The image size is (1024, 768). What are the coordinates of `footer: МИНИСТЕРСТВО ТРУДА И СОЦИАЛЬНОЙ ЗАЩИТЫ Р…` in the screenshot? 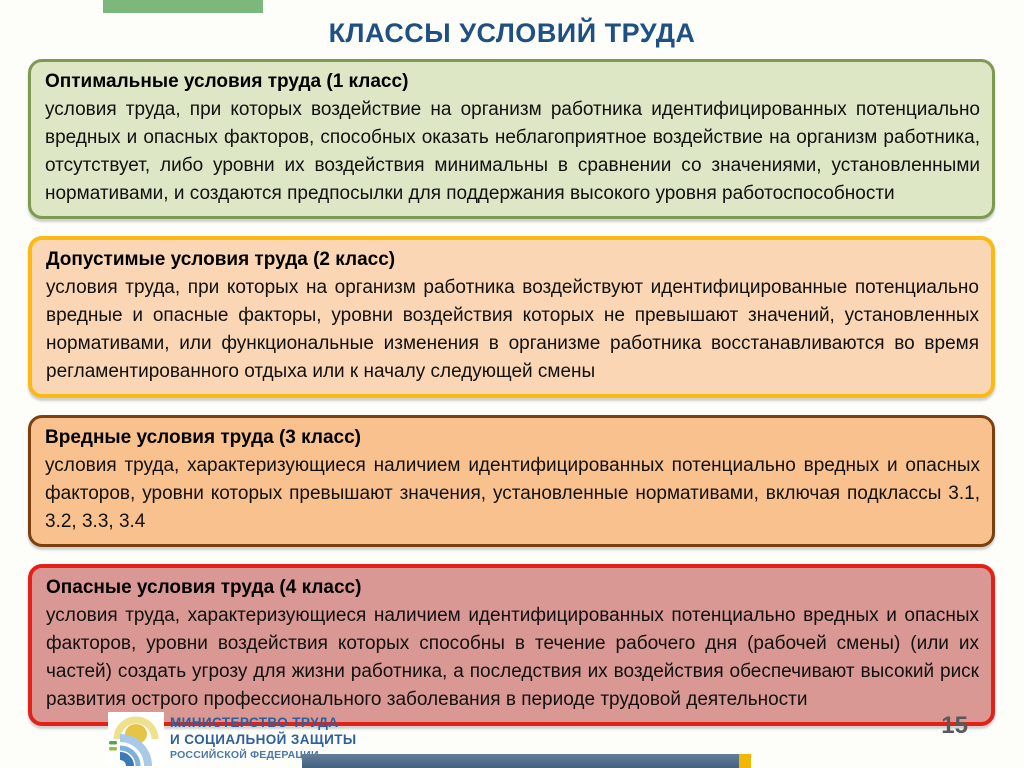 It's located at (512, 735).